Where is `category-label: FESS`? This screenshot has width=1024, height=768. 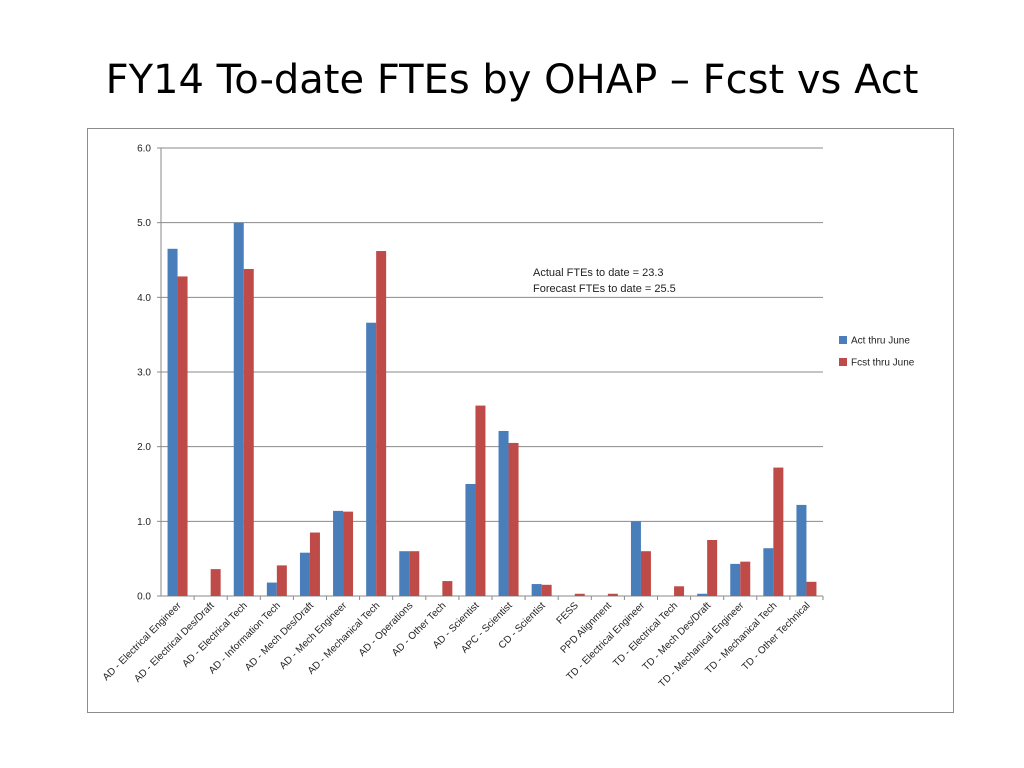 category-label: FESS is located at coordinates (568, 613).